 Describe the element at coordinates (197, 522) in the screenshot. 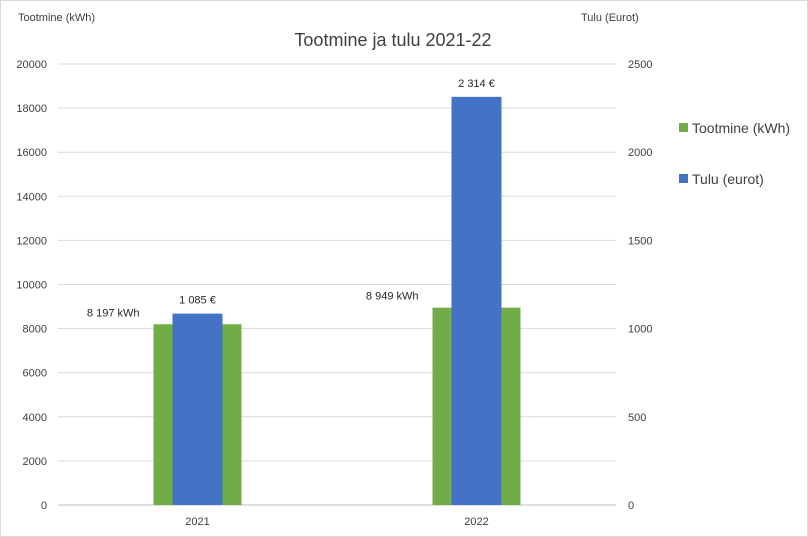

I see `x-tick-label: 2021` at that location.